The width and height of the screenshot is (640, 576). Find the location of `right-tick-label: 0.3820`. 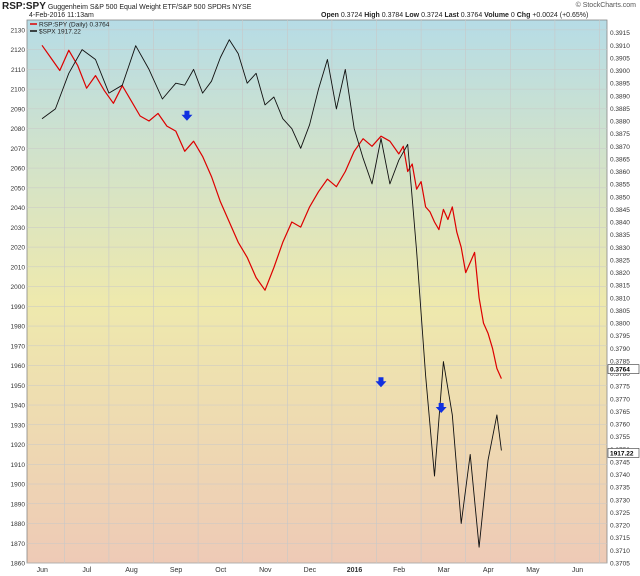

right-tick-label: 0.3820 is located at coordinates (620, 273).